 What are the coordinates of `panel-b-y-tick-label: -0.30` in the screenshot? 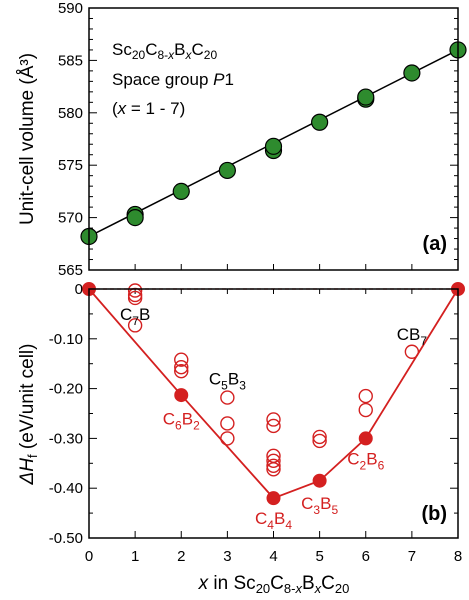 It's located at (66, 438).